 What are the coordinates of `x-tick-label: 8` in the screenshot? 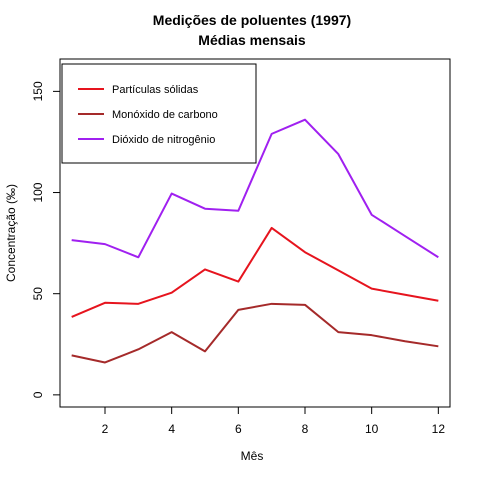 It's located at (305, 429).